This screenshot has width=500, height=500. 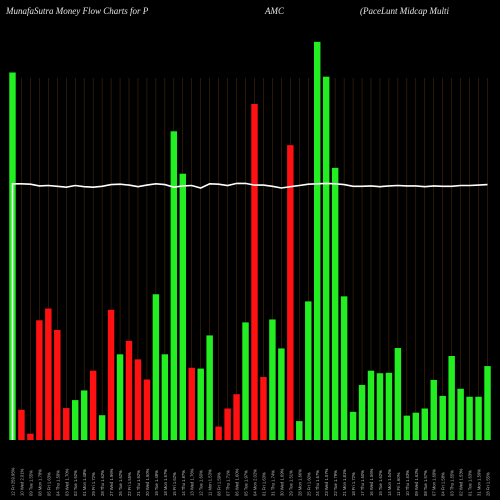 I want to click on x-tick-label: 31 Mon 1.59%, so click(x=479, y=482).